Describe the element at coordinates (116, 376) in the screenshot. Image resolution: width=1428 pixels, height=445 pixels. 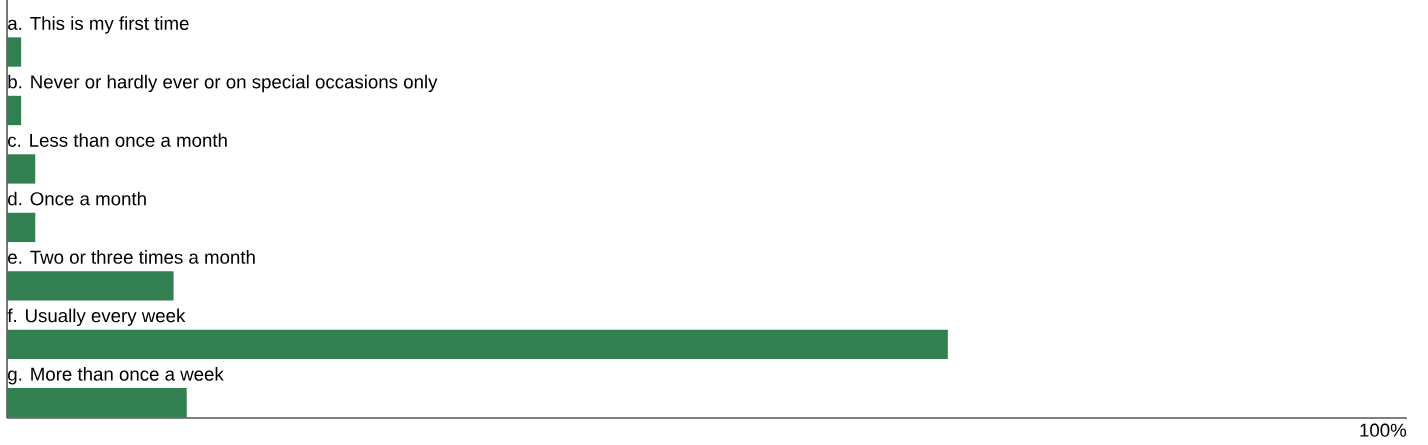
I see `y-tick-label: g. More than once a week` at that location.